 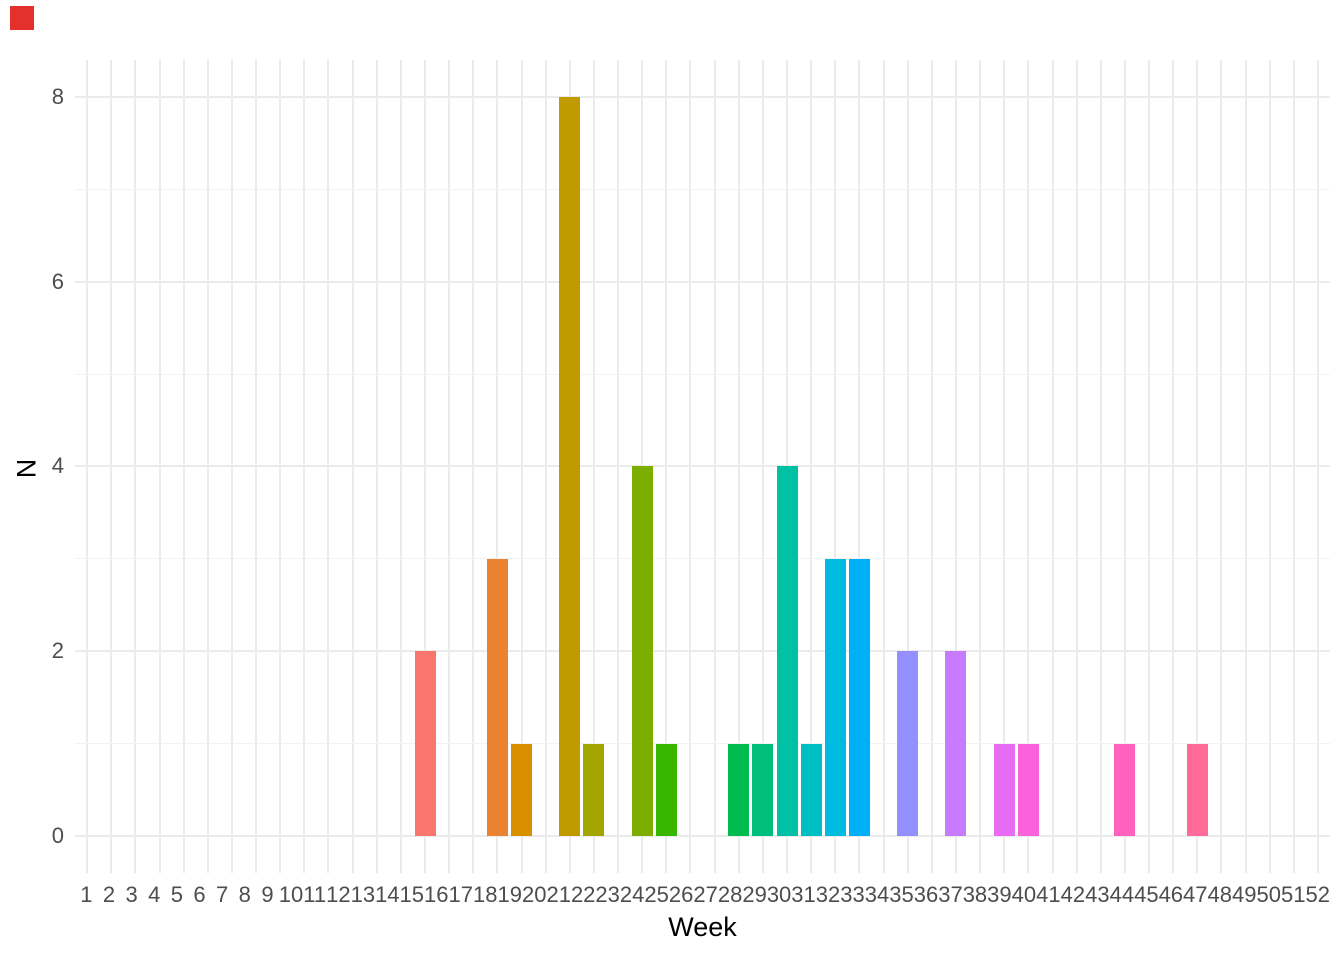 What do you see at coordinates (199, 894) in the screenshot?
I see `x-tick-label-6: 6` at bounding box center [199, 894].